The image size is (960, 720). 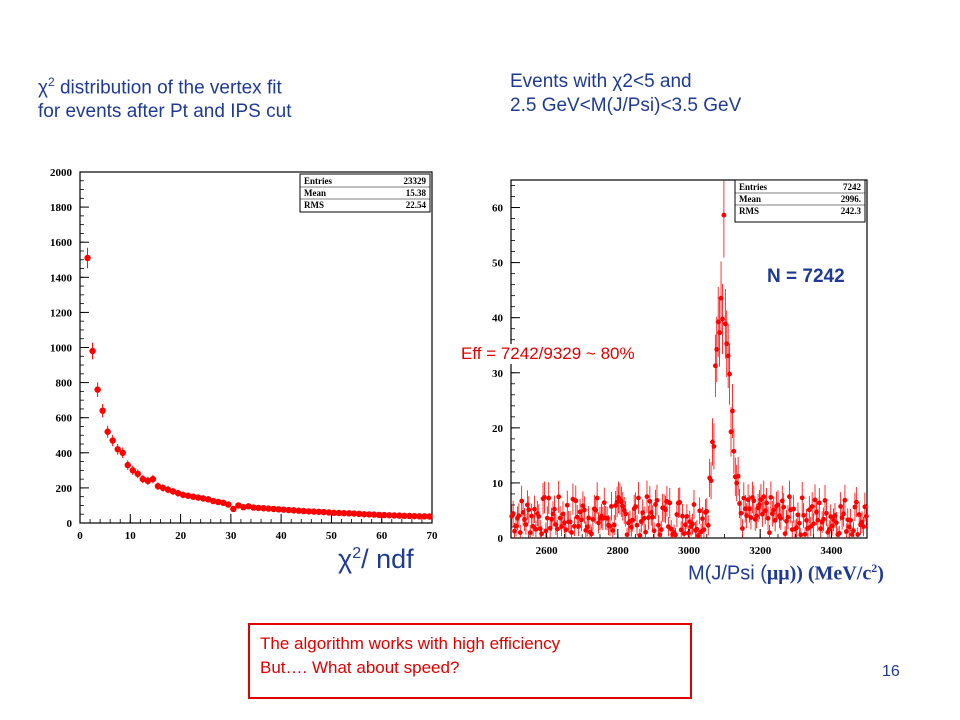 What do you see at coordinates (750, 199) in the screenshot?
I see `right-stats-label: Mean` at bounding box center [750, 199].